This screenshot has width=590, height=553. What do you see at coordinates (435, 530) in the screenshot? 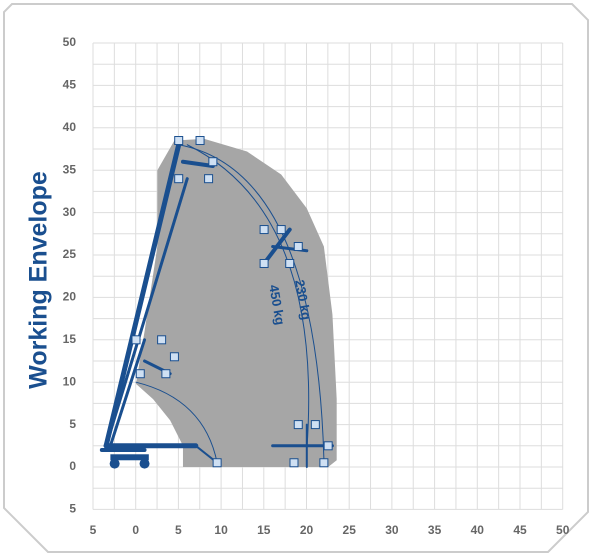
I see `x-tick-label: 35` at bounding box center [435, 530].